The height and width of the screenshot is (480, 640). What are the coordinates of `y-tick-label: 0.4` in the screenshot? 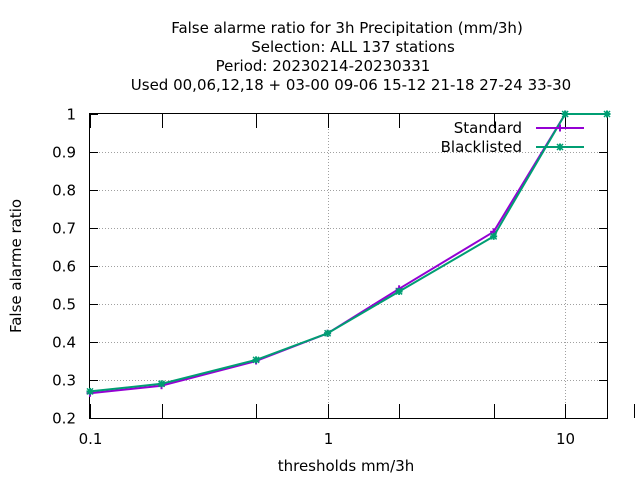 It's located at (64, 343).